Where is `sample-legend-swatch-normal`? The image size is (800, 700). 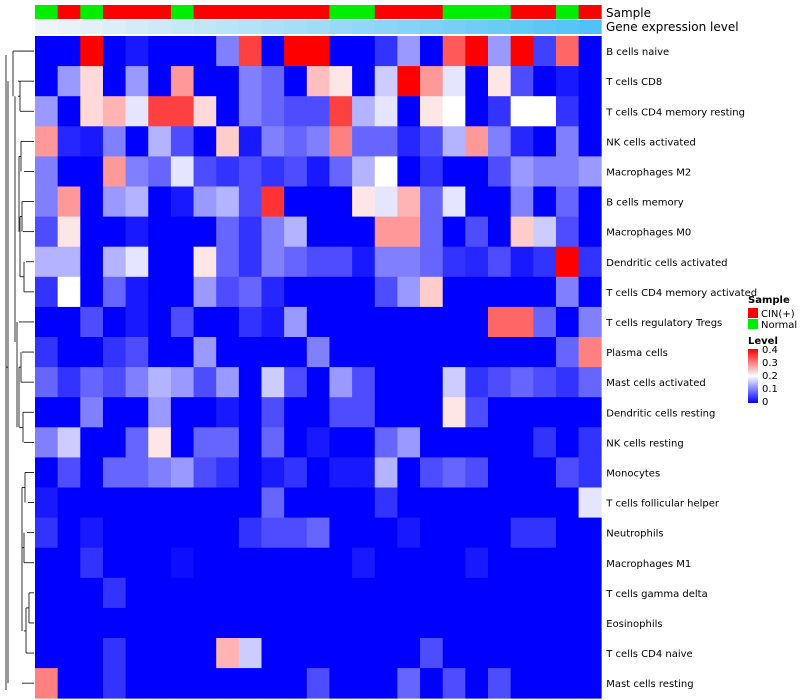
sample-legend-swatch-normal is located at coordinates (753, 324).